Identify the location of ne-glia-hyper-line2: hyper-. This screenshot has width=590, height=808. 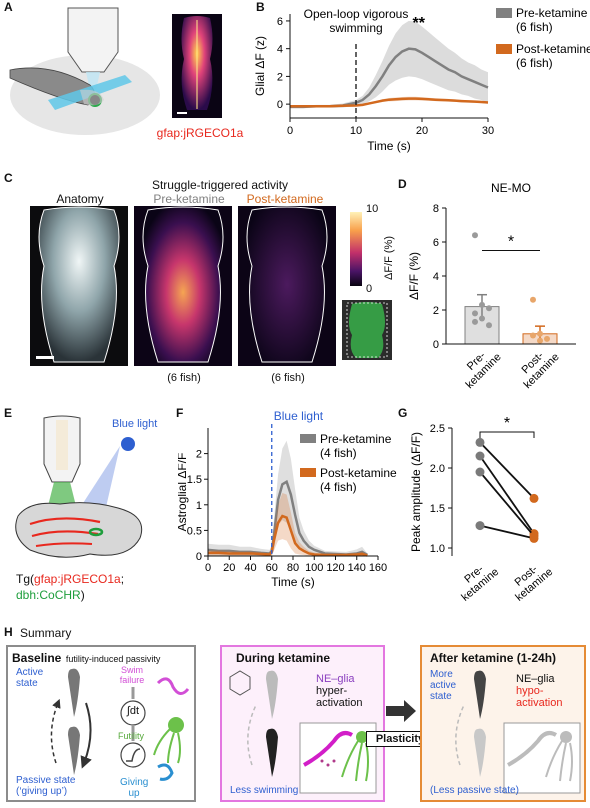
(332, 691).